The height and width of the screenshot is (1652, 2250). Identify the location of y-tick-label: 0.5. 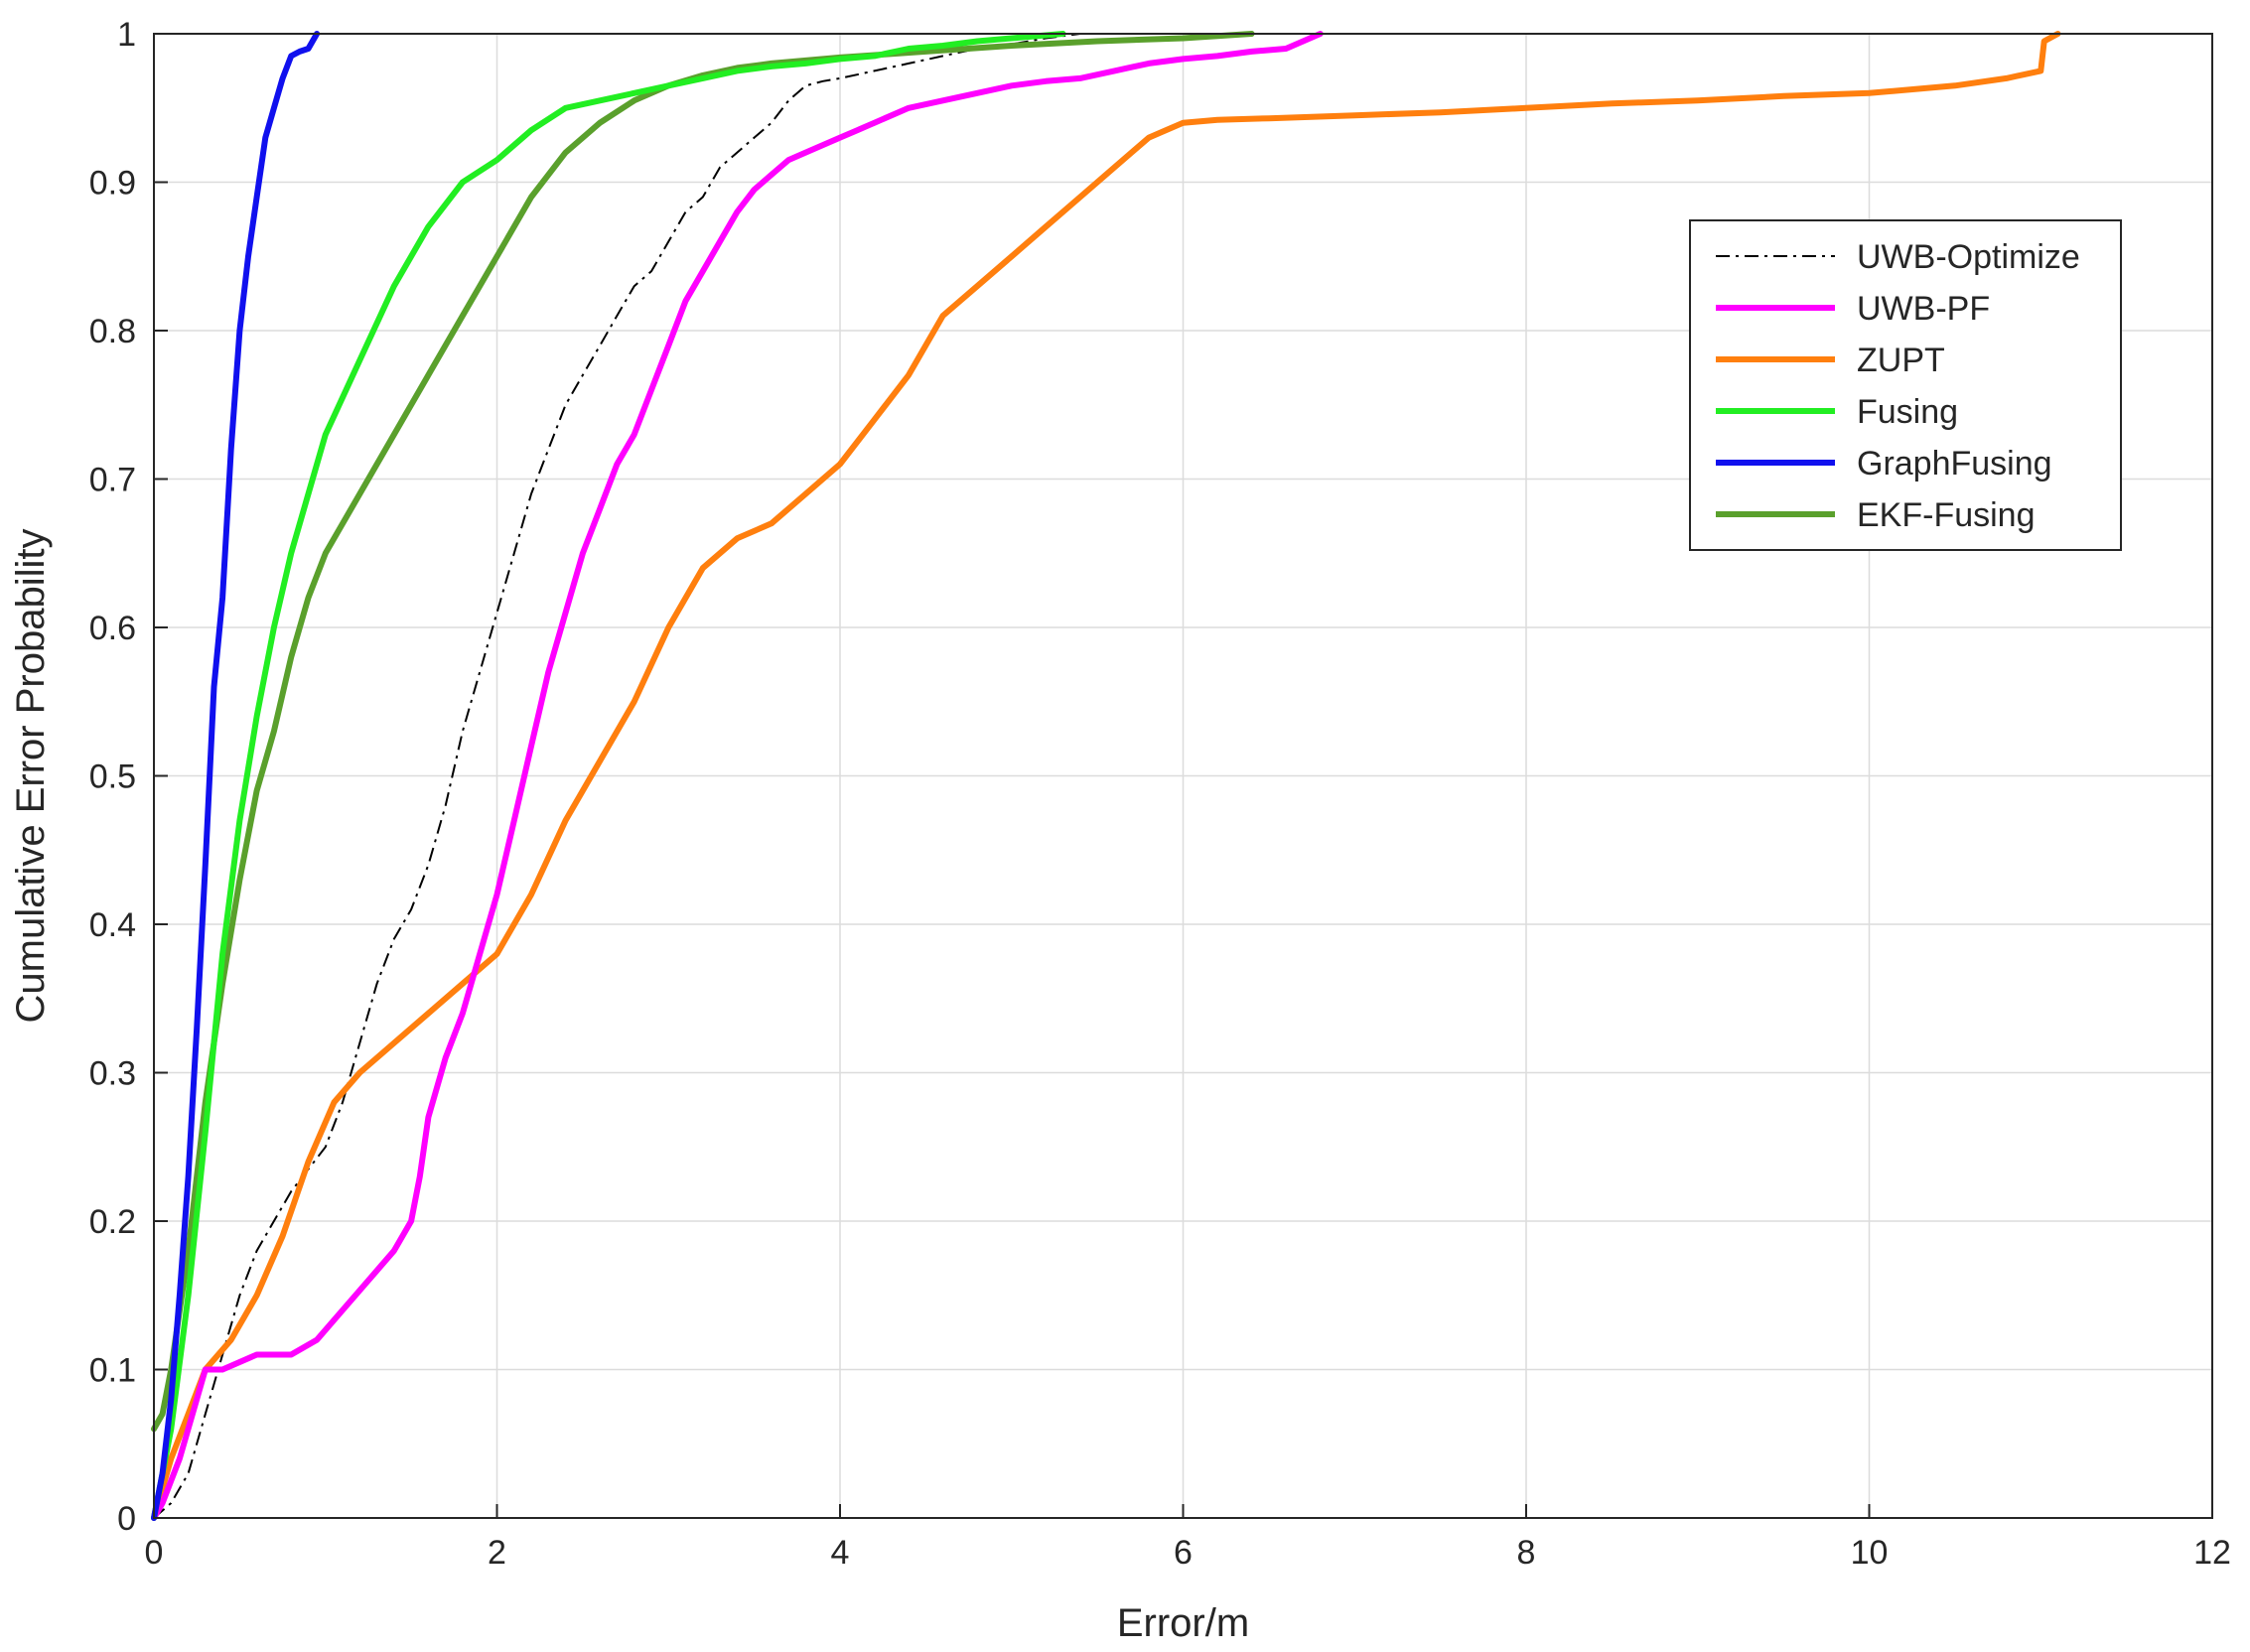
(112, 777).